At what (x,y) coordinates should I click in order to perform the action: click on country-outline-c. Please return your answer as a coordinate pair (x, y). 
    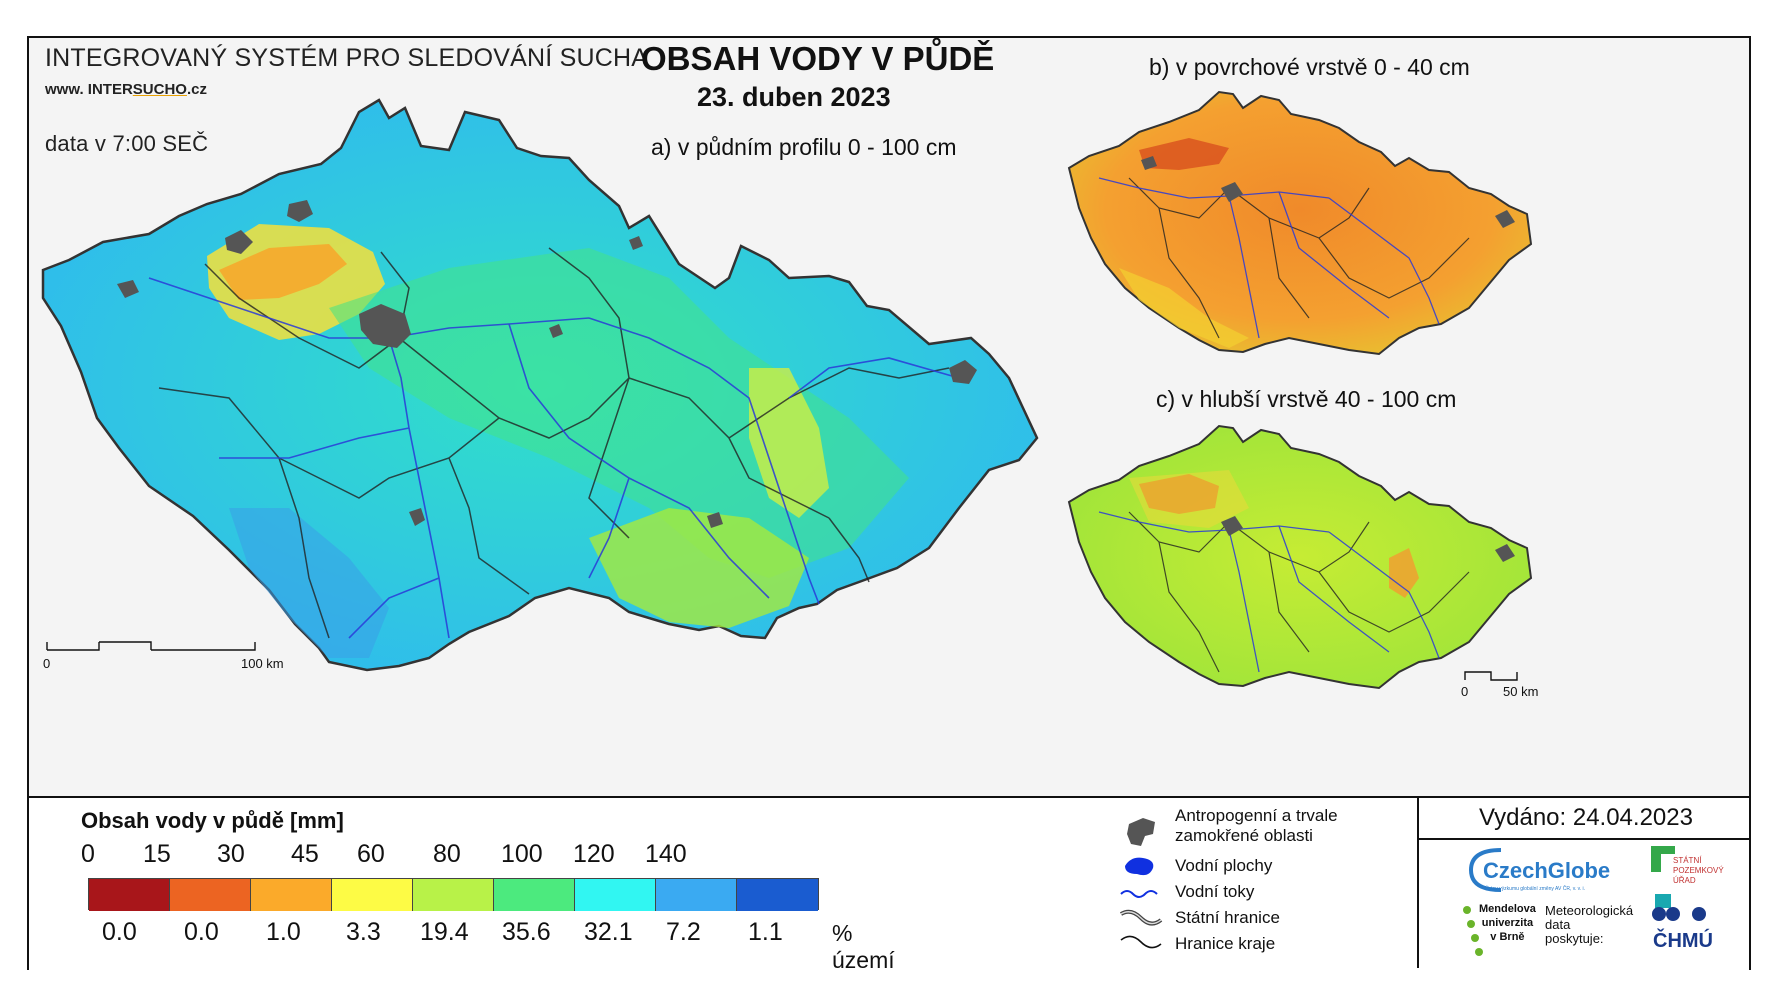
    Looking at the image, I should click on (1300, 557).